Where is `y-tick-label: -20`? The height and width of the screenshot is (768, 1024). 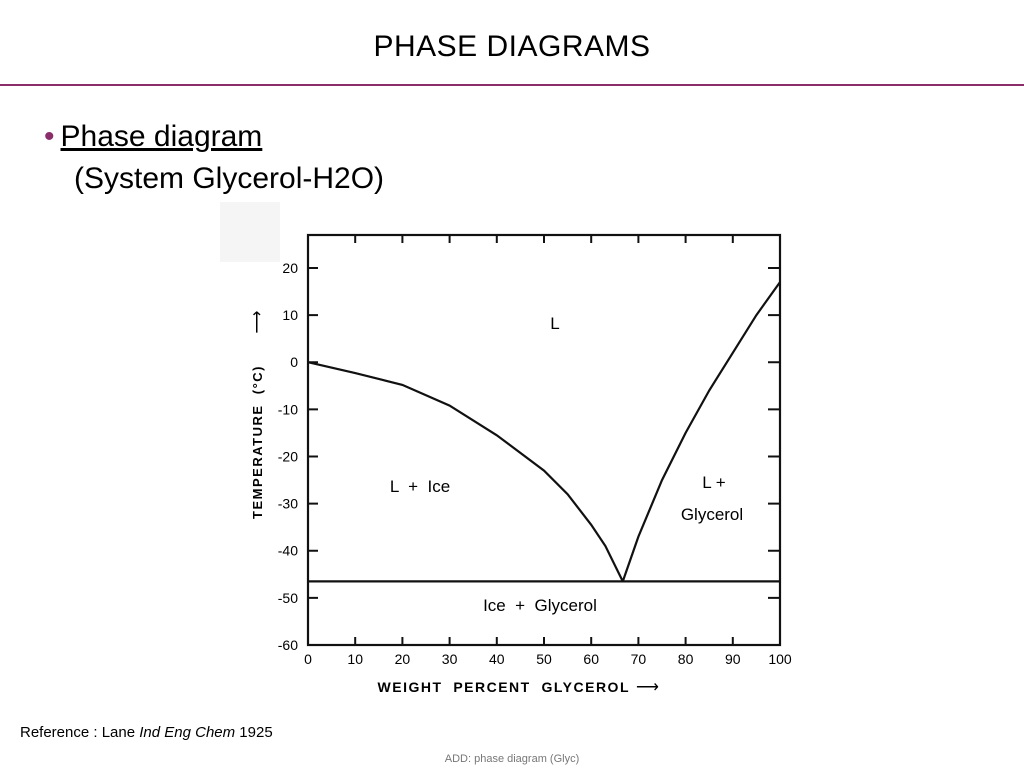 y-tick-label: -20 is located at coordinates (288, 456).